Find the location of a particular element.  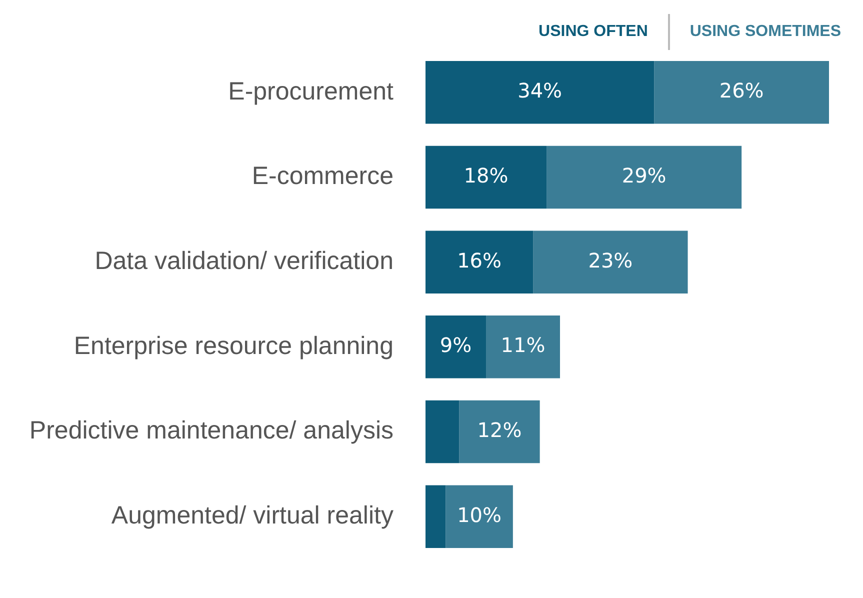

data-label: 34% is located at coordinates (540, 90).